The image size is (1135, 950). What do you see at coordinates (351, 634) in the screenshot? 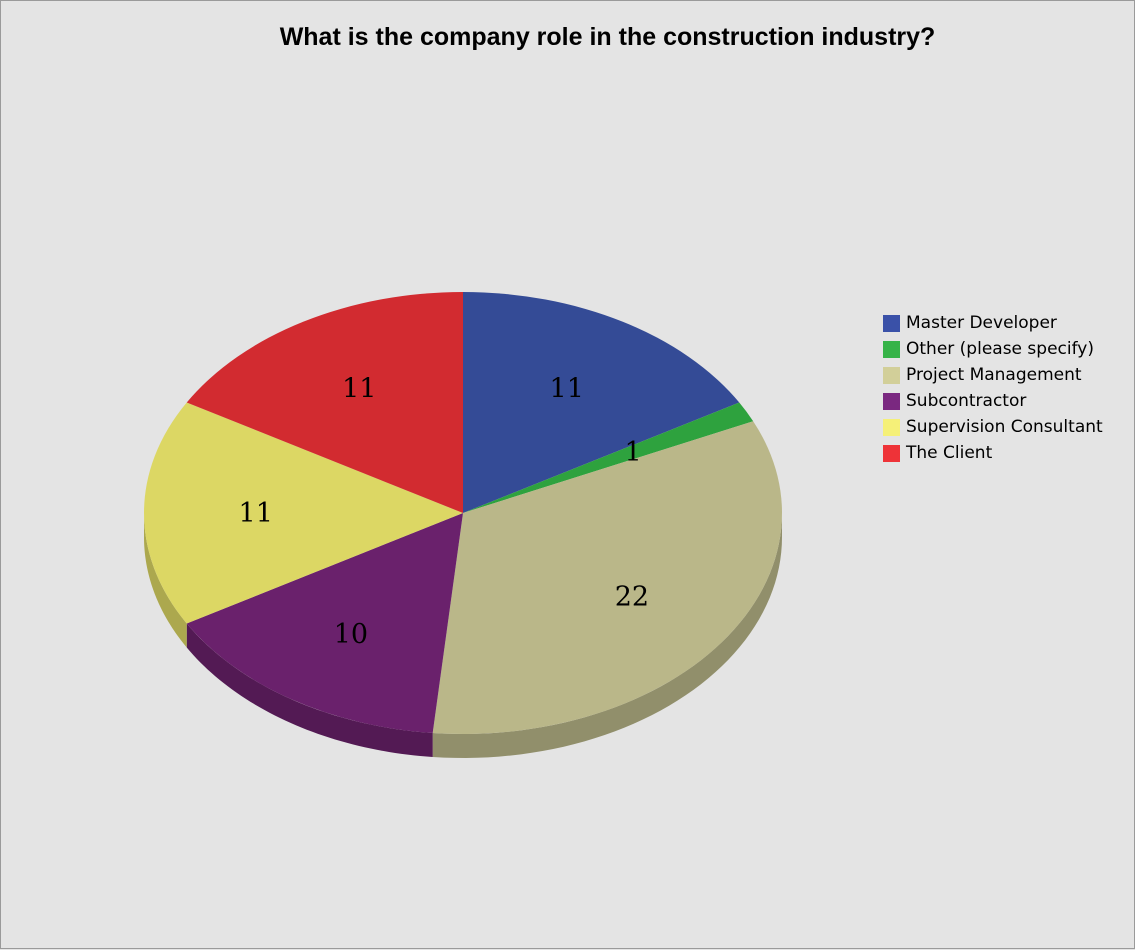
I see `pie-value-label: 10` at bounding box center [351, 634].